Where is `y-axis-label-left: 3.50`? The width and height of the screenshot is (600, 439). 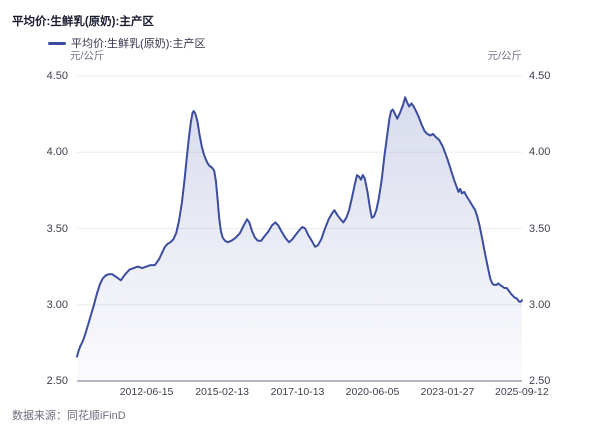 y-axis-label-left: 3.50 is located at coordinates (57, 228).